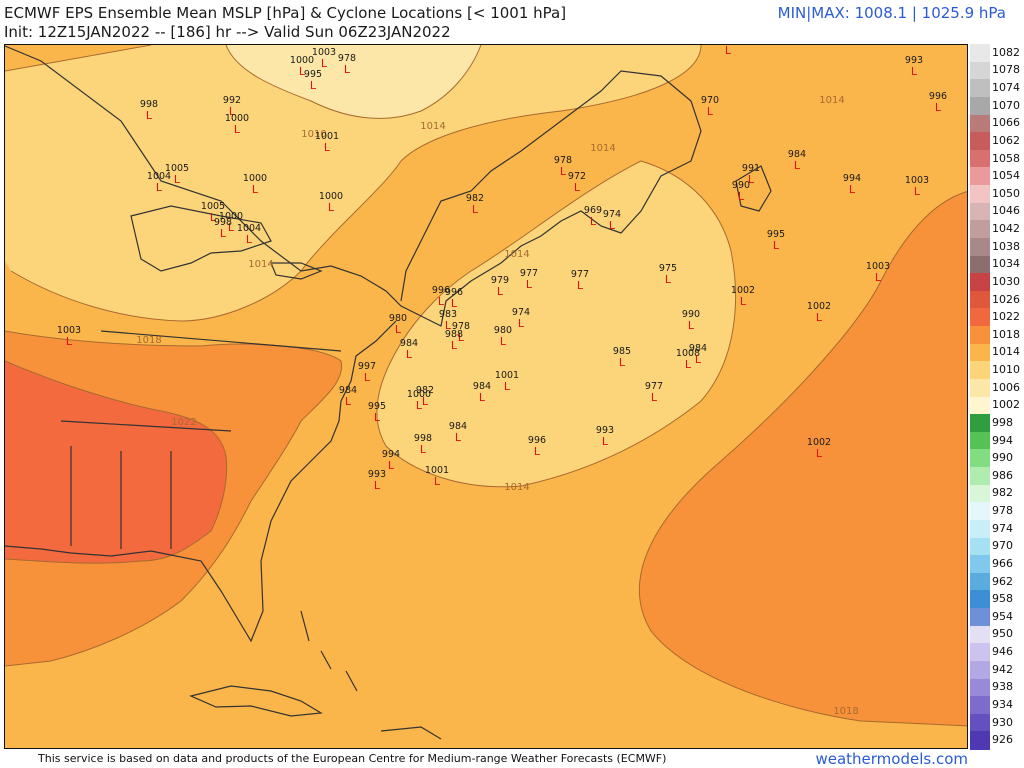 This screenshot has width=1024, height=768. I want to click on bahamas, so click(329, 651).